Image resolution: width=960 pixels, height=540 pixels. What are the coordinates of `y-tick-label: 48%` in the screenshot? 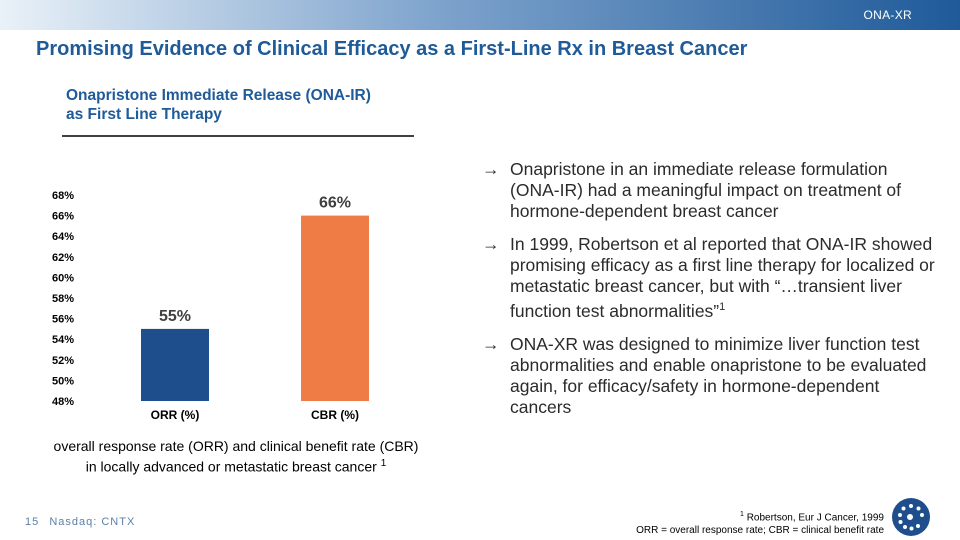 It's located at (63, 402).